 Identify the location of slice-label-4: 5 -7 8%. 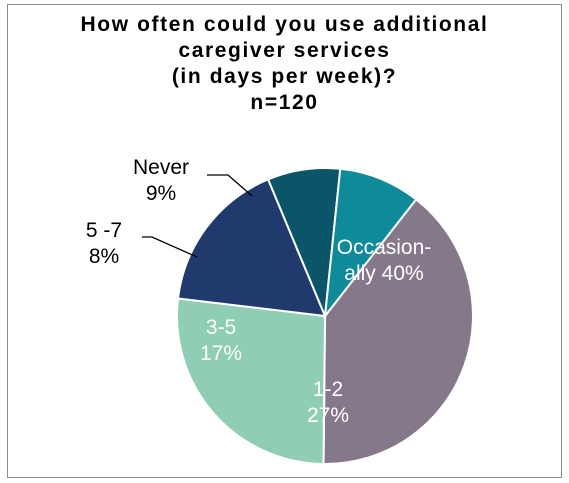
(104, 243).